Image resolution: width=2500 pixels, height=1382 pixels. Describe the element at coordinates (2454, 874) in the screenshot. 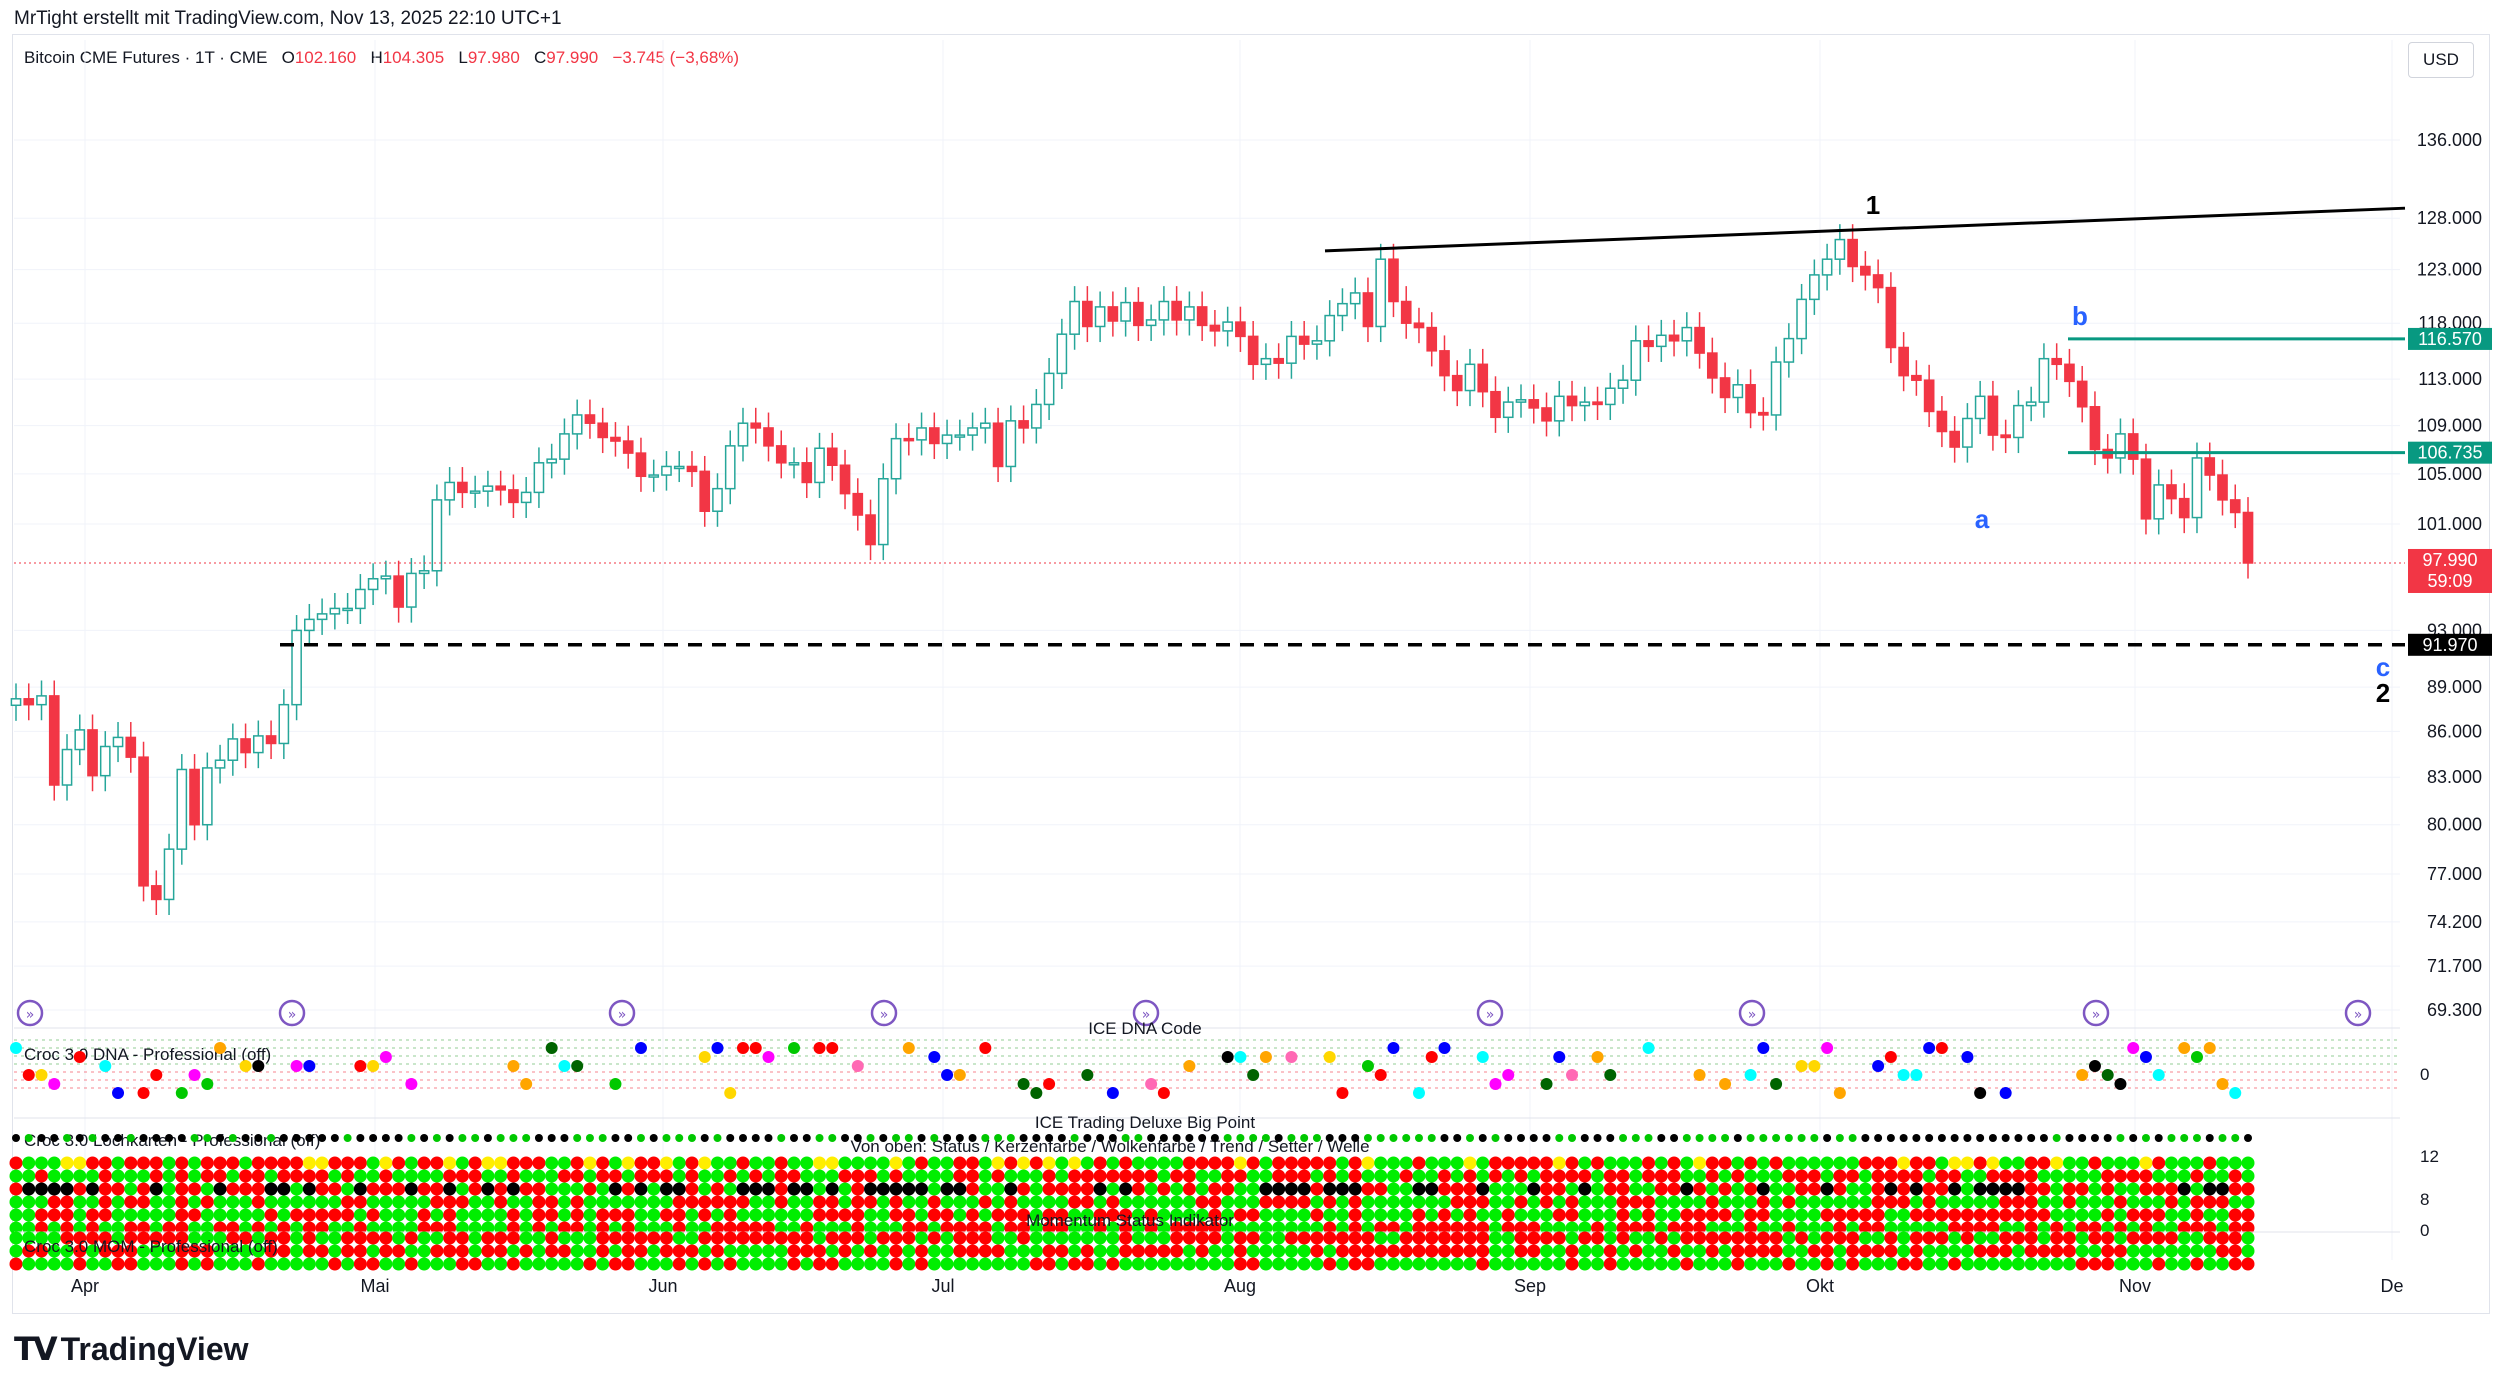

I see `y-tick-label: 77.000` at that location.